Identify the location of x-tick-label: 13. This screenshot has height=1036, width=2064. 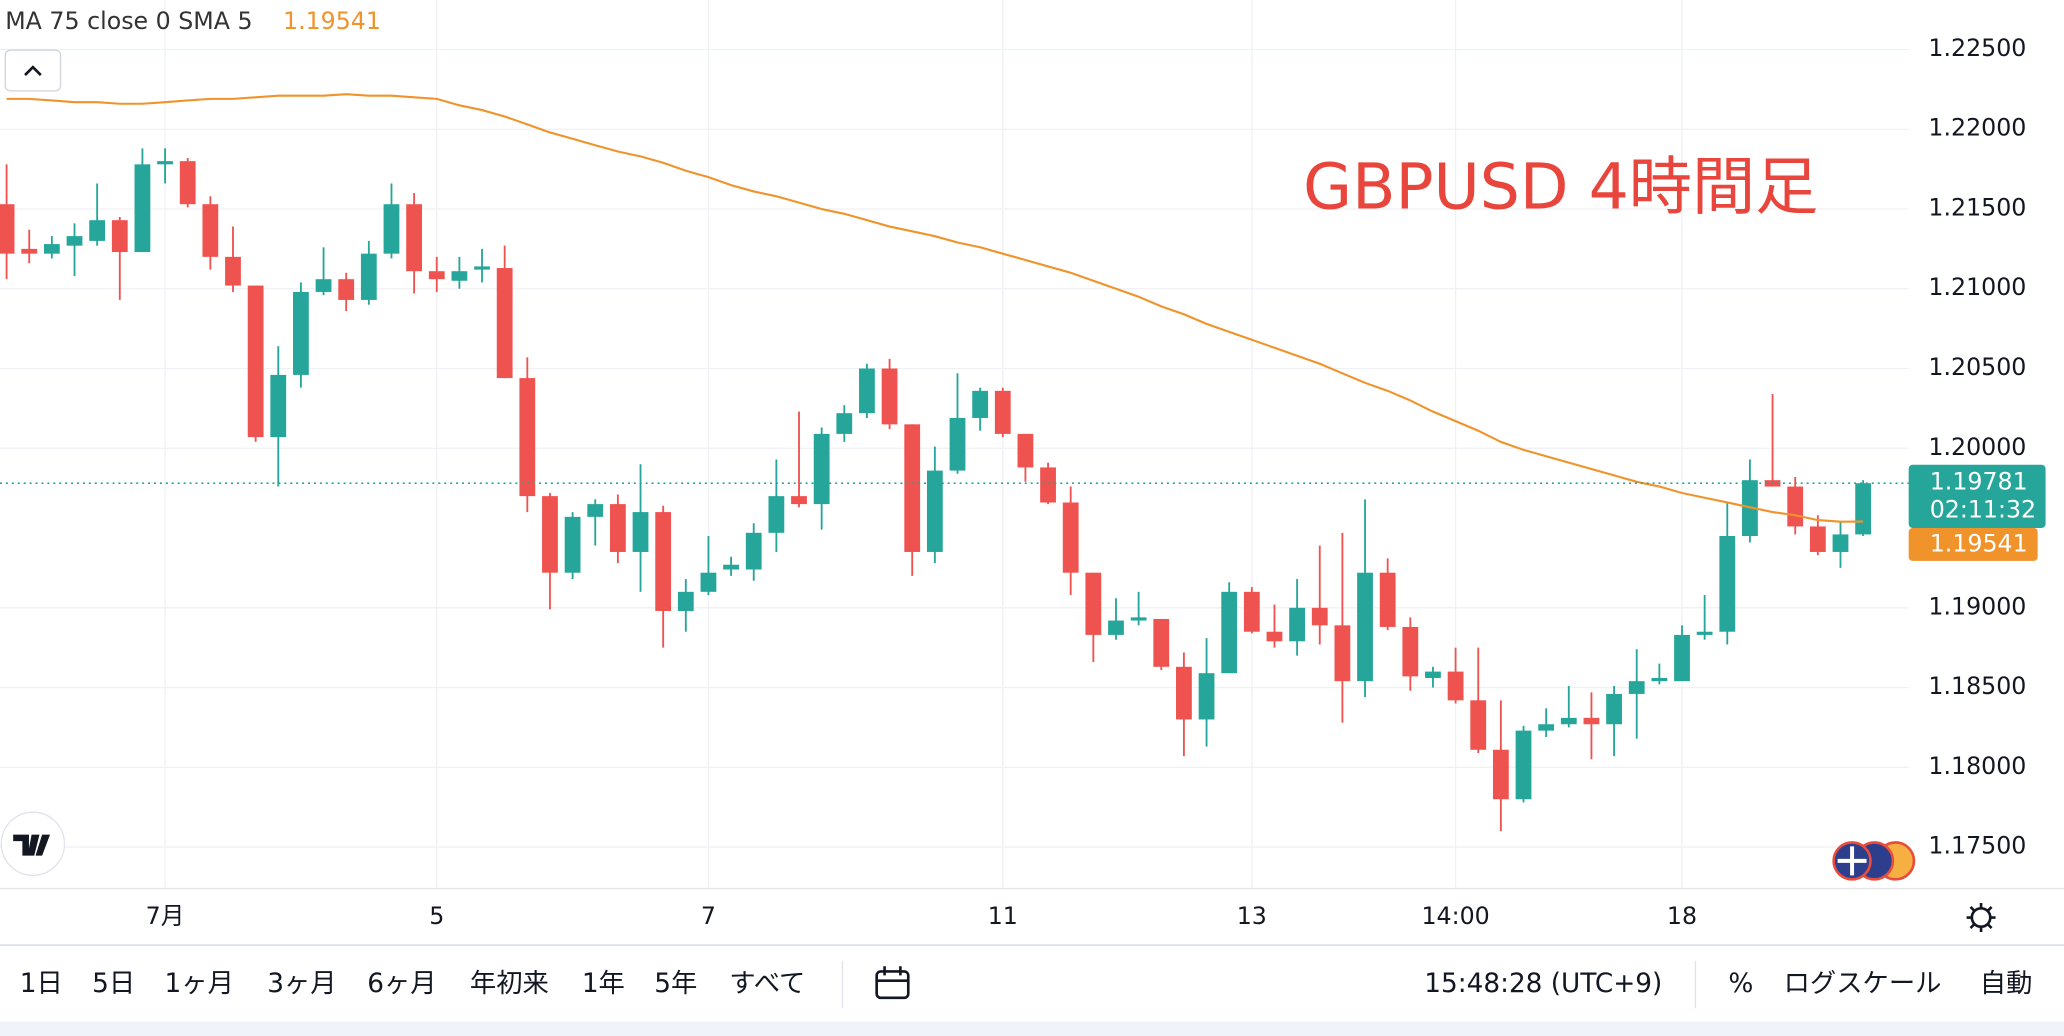
(1252, 916).